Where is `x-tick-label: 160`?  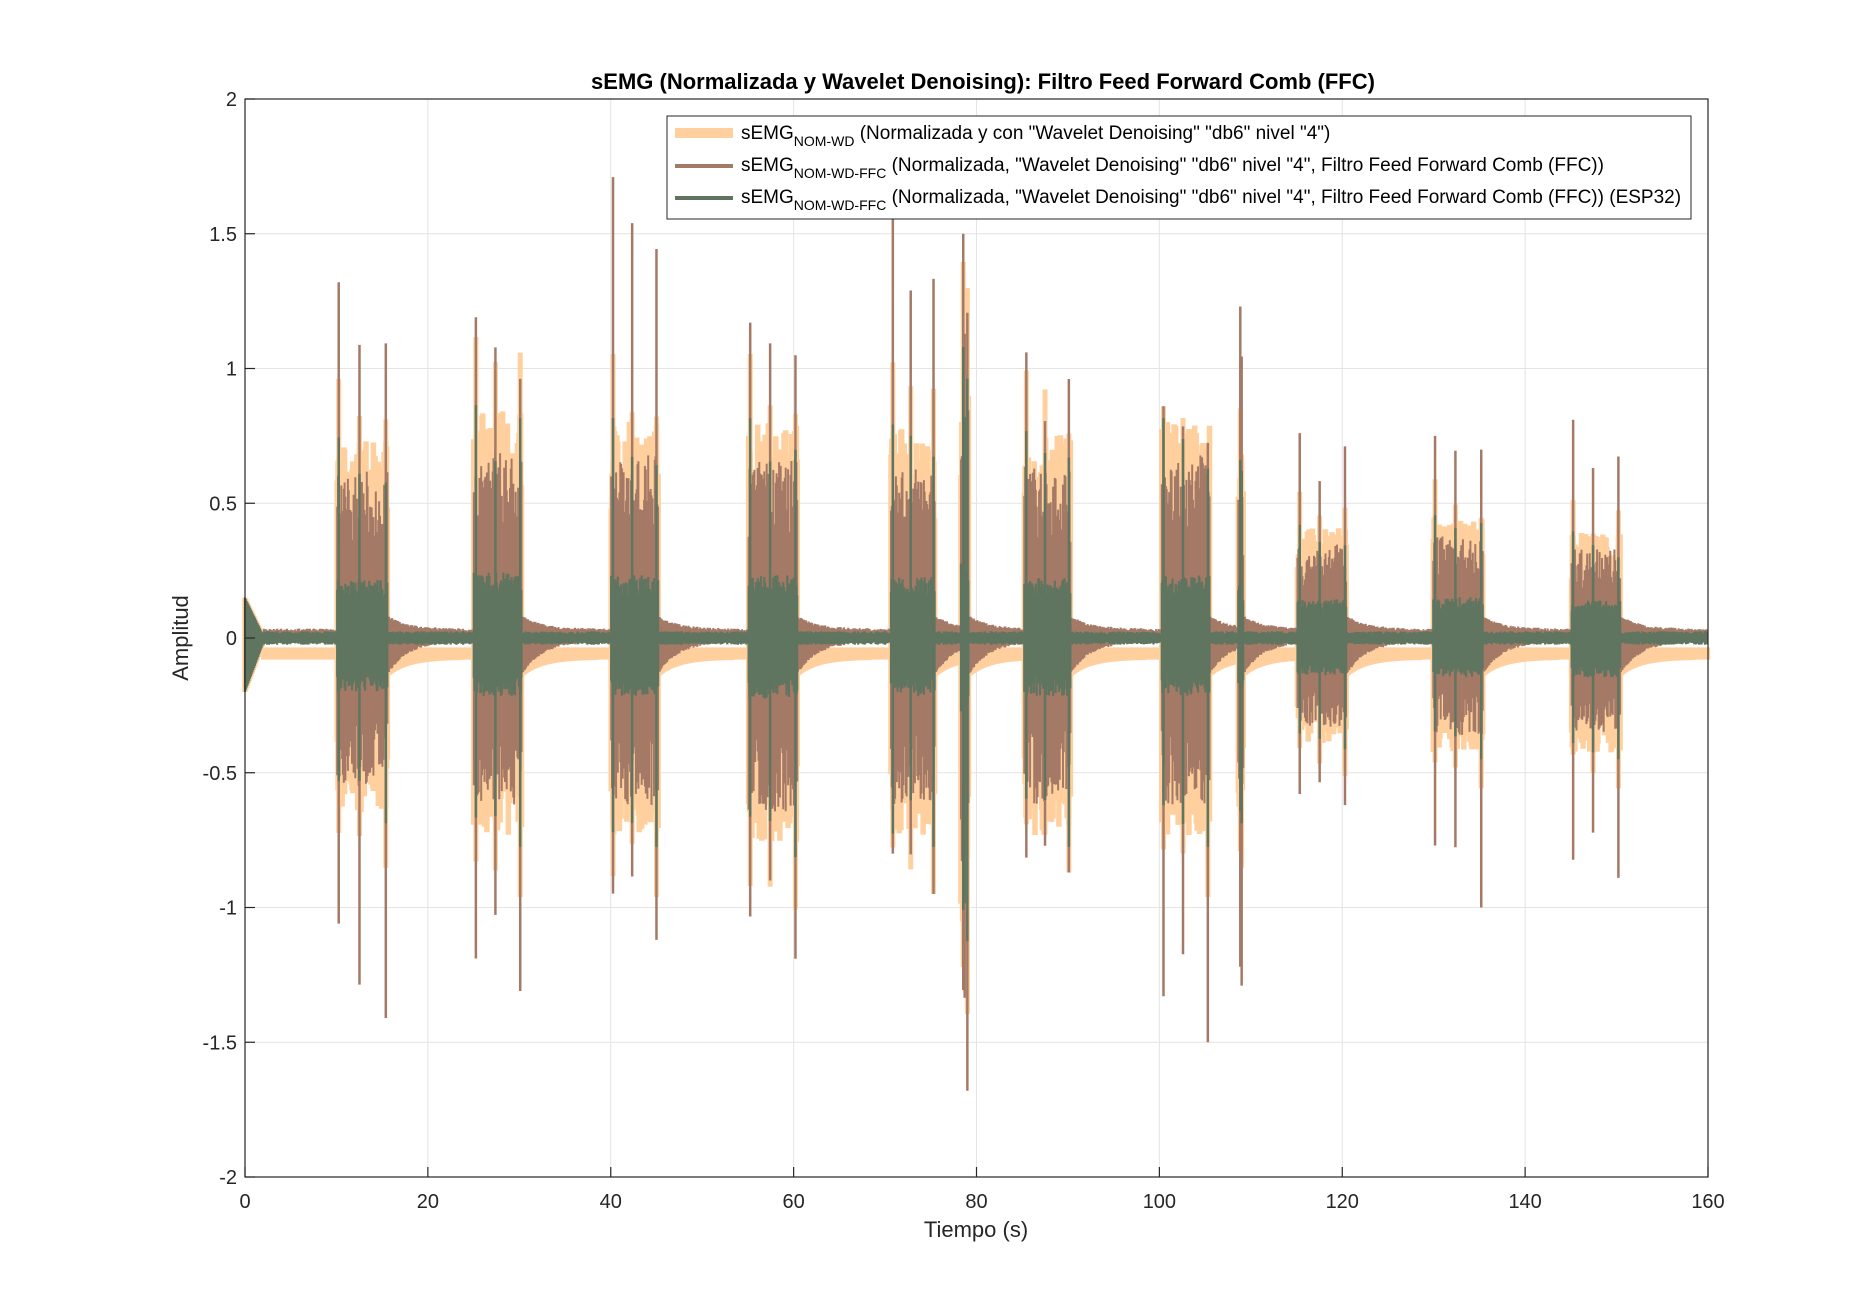
x-tick-label: 160 is located at coordinates (1707, 1202).